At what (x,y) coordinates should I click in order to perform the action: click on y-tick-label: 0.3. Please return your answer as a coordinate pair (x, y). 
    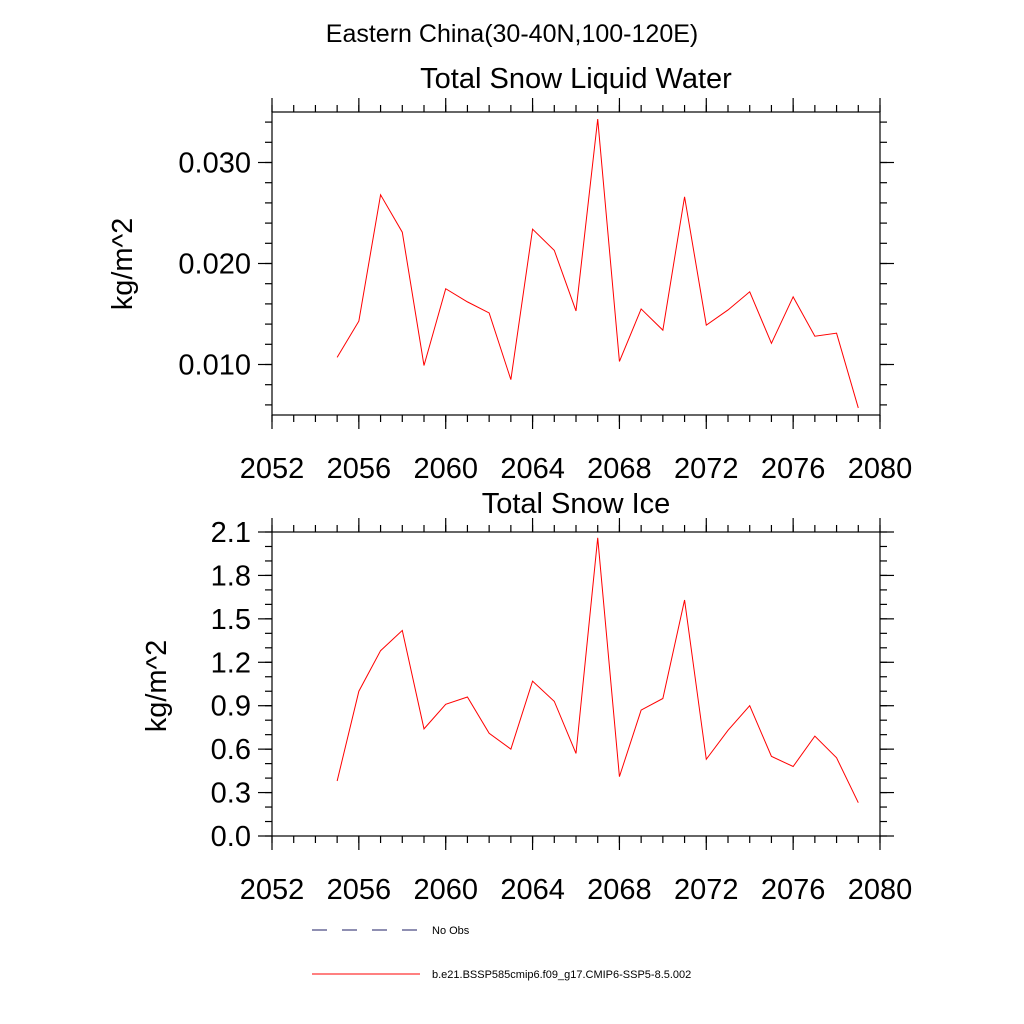
    Looking at the image, I should click on (231, 794).